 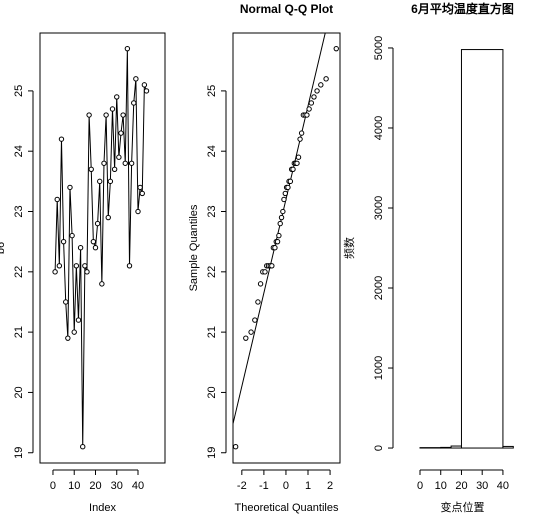 What do you see at coordinates (379, 448) in the screenshot?
I see `y-tick-label: 0` at bounding box center [379, 448].